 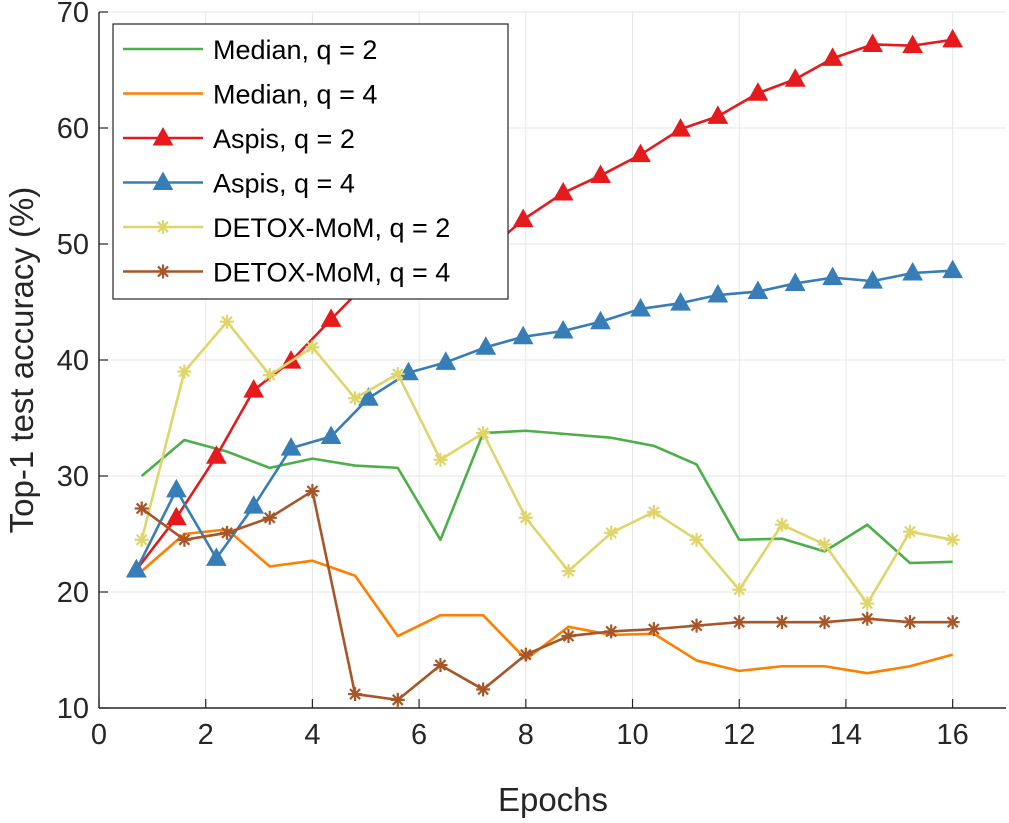 What do you see at coordinates (73, 245) in the screenshot?
I see `y-tick-label: 50` at bounding box center [73, 245].